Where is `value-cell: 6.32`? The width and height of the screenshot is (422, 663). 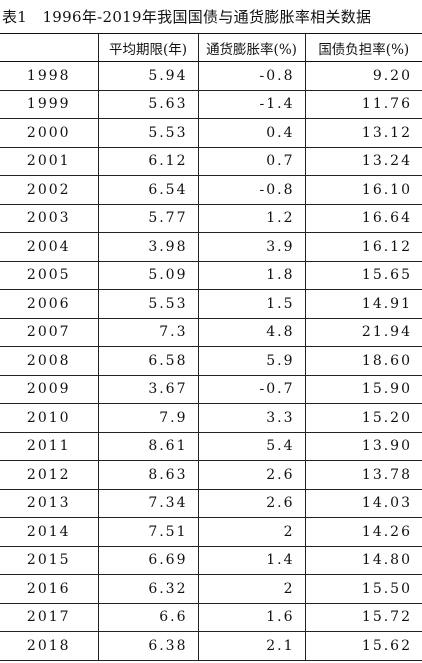 value-cell: 6.32 is located at coordinates (147, 589).